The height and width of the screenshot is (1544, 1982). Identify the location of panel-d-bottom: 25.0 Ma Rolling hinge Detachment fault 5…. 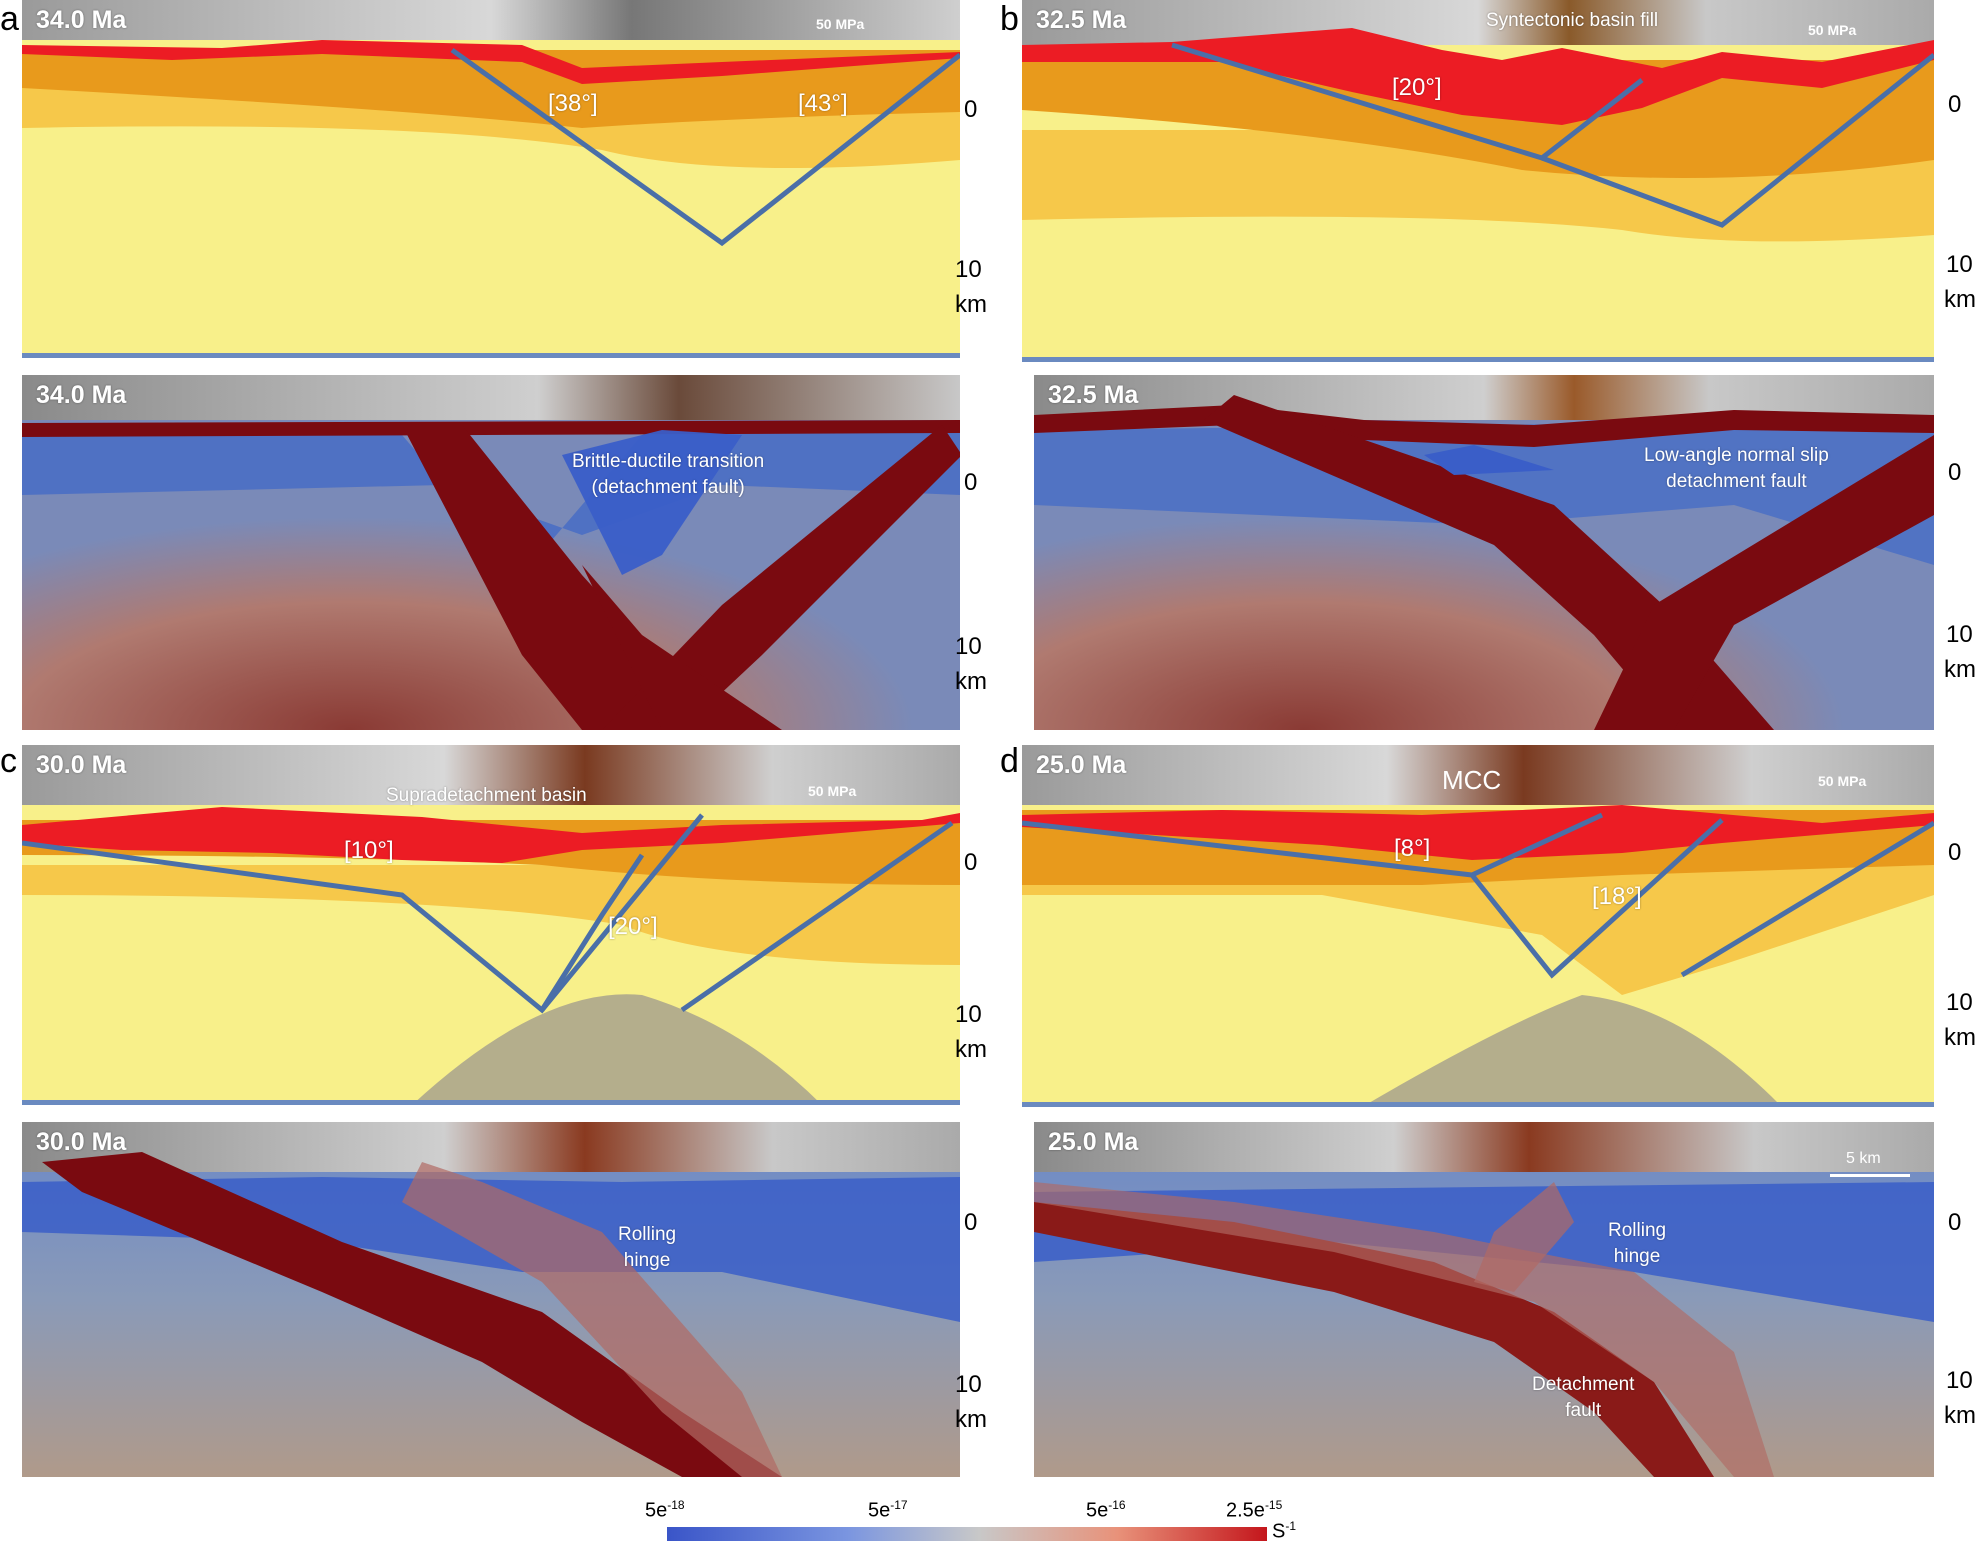
(1484, 1299).